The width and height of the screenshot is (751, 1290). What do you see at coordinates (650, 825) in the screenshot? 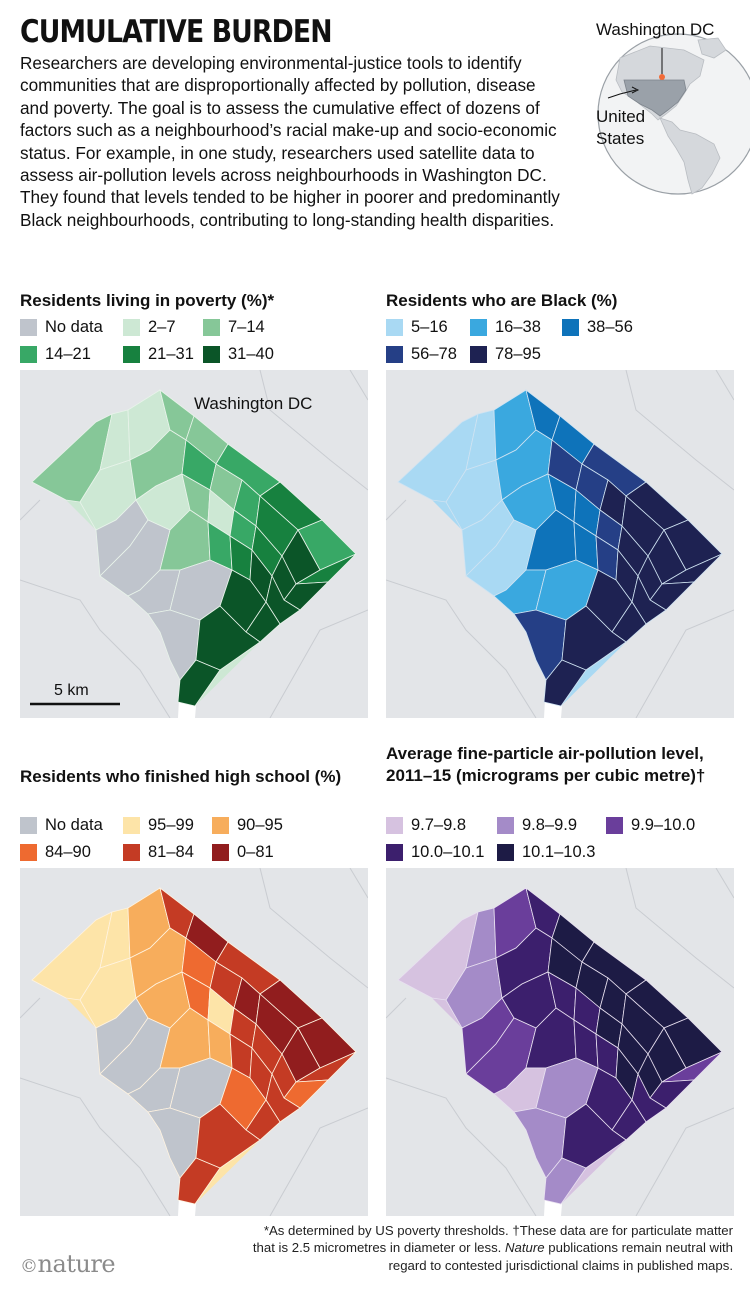
I see `legend-item-pm-9-9: 9.9–10.0` at bounding box center [650, 825].